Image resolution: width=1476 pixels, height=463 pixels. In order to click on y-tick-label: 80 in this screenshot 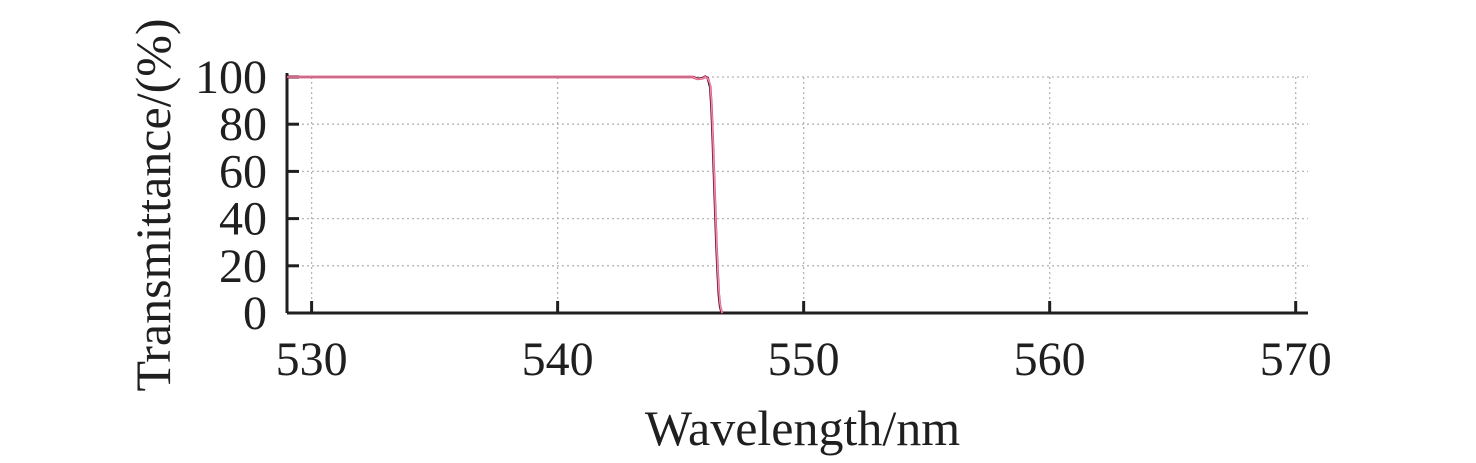, I will do `click(243, 124)`.